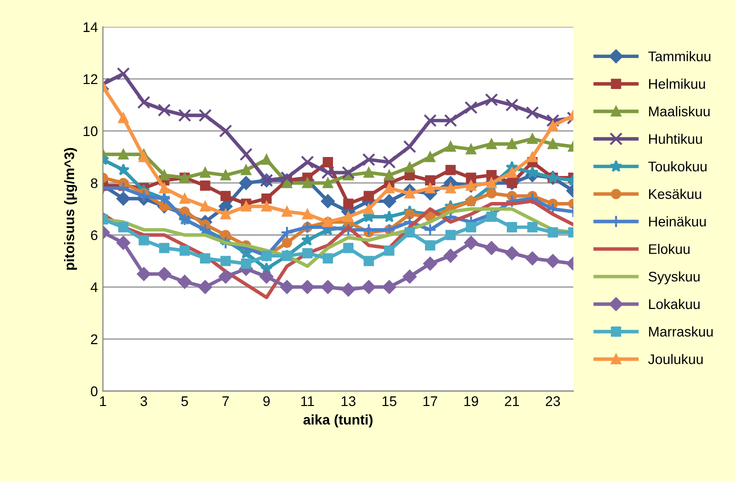 This screenshot has width=735, height=481. I want to click on x-tick-label: 13, so click(349, 401).